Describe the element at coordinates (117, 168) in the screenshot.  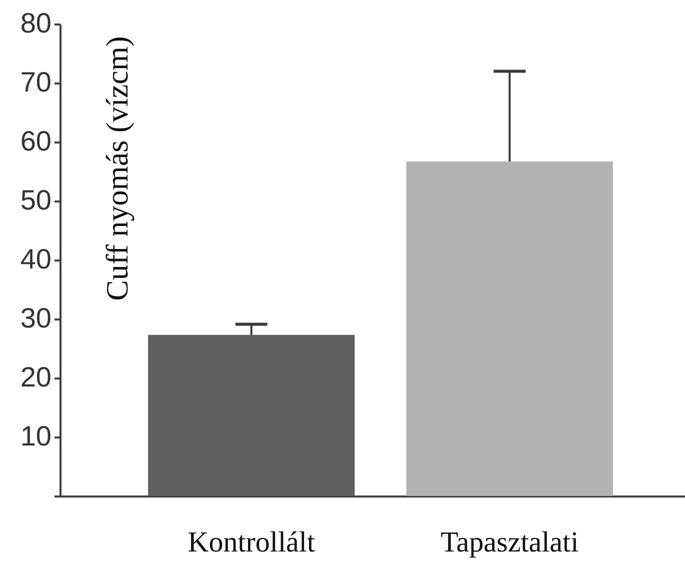
I see `y-axis-title: Cuff nyomás (vízcm)` at that location.